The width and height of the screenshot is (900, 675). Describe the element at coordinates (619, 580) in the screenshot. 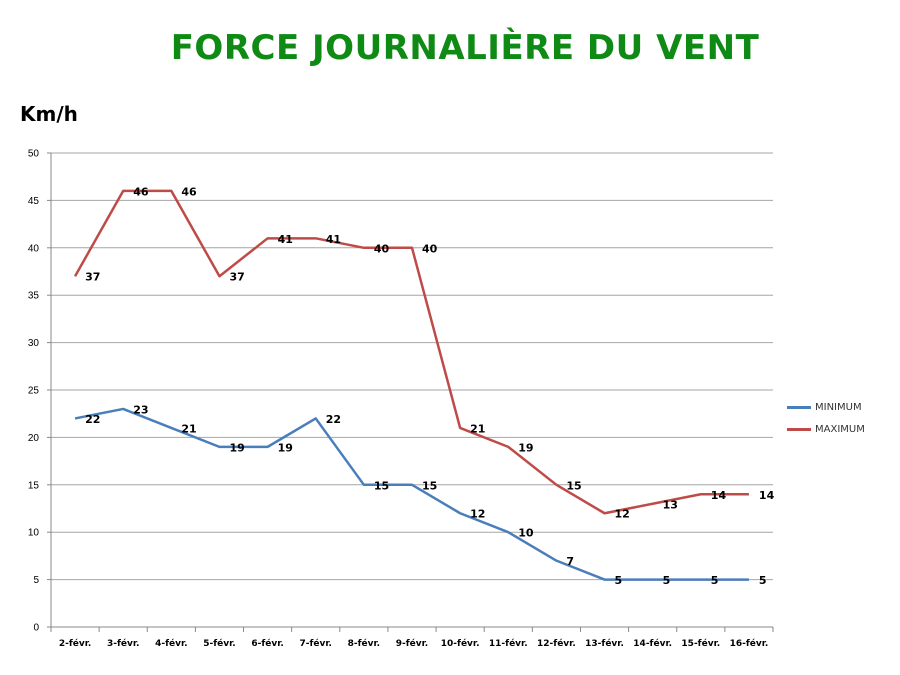

I see `data-label-minimum-11: 5` at that location.